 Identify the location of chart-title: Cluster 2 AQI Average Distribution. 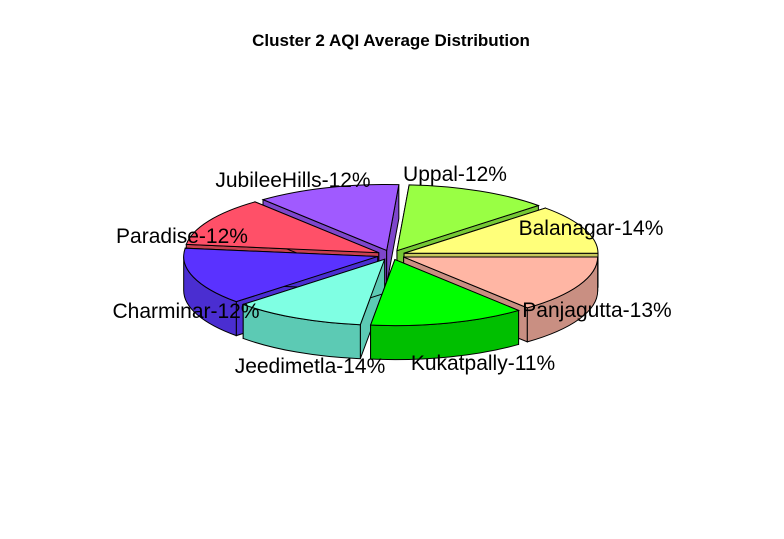
(391, 40).